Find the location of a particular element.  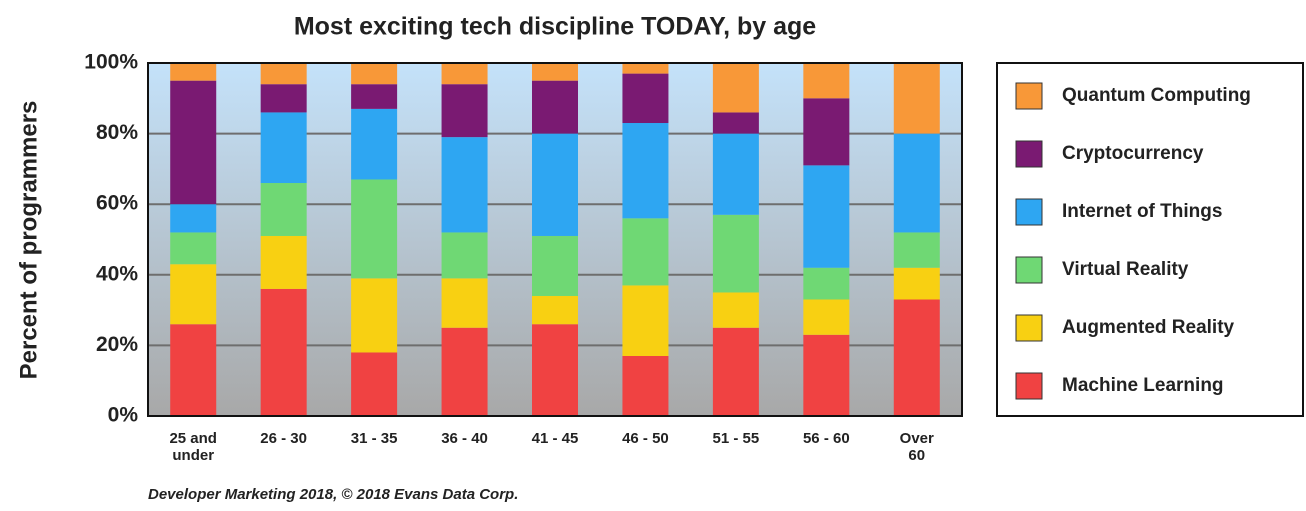

x-tick-label: 41 - 45 is located at coordinates (555, 438).